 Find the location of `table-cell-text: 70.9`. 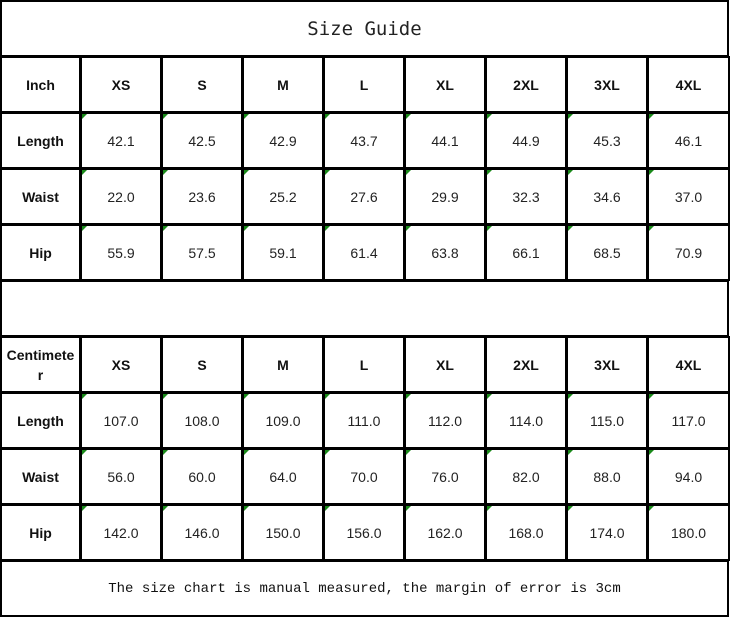

table-cell-text: 70.9 is located at coordinates (688, 252).